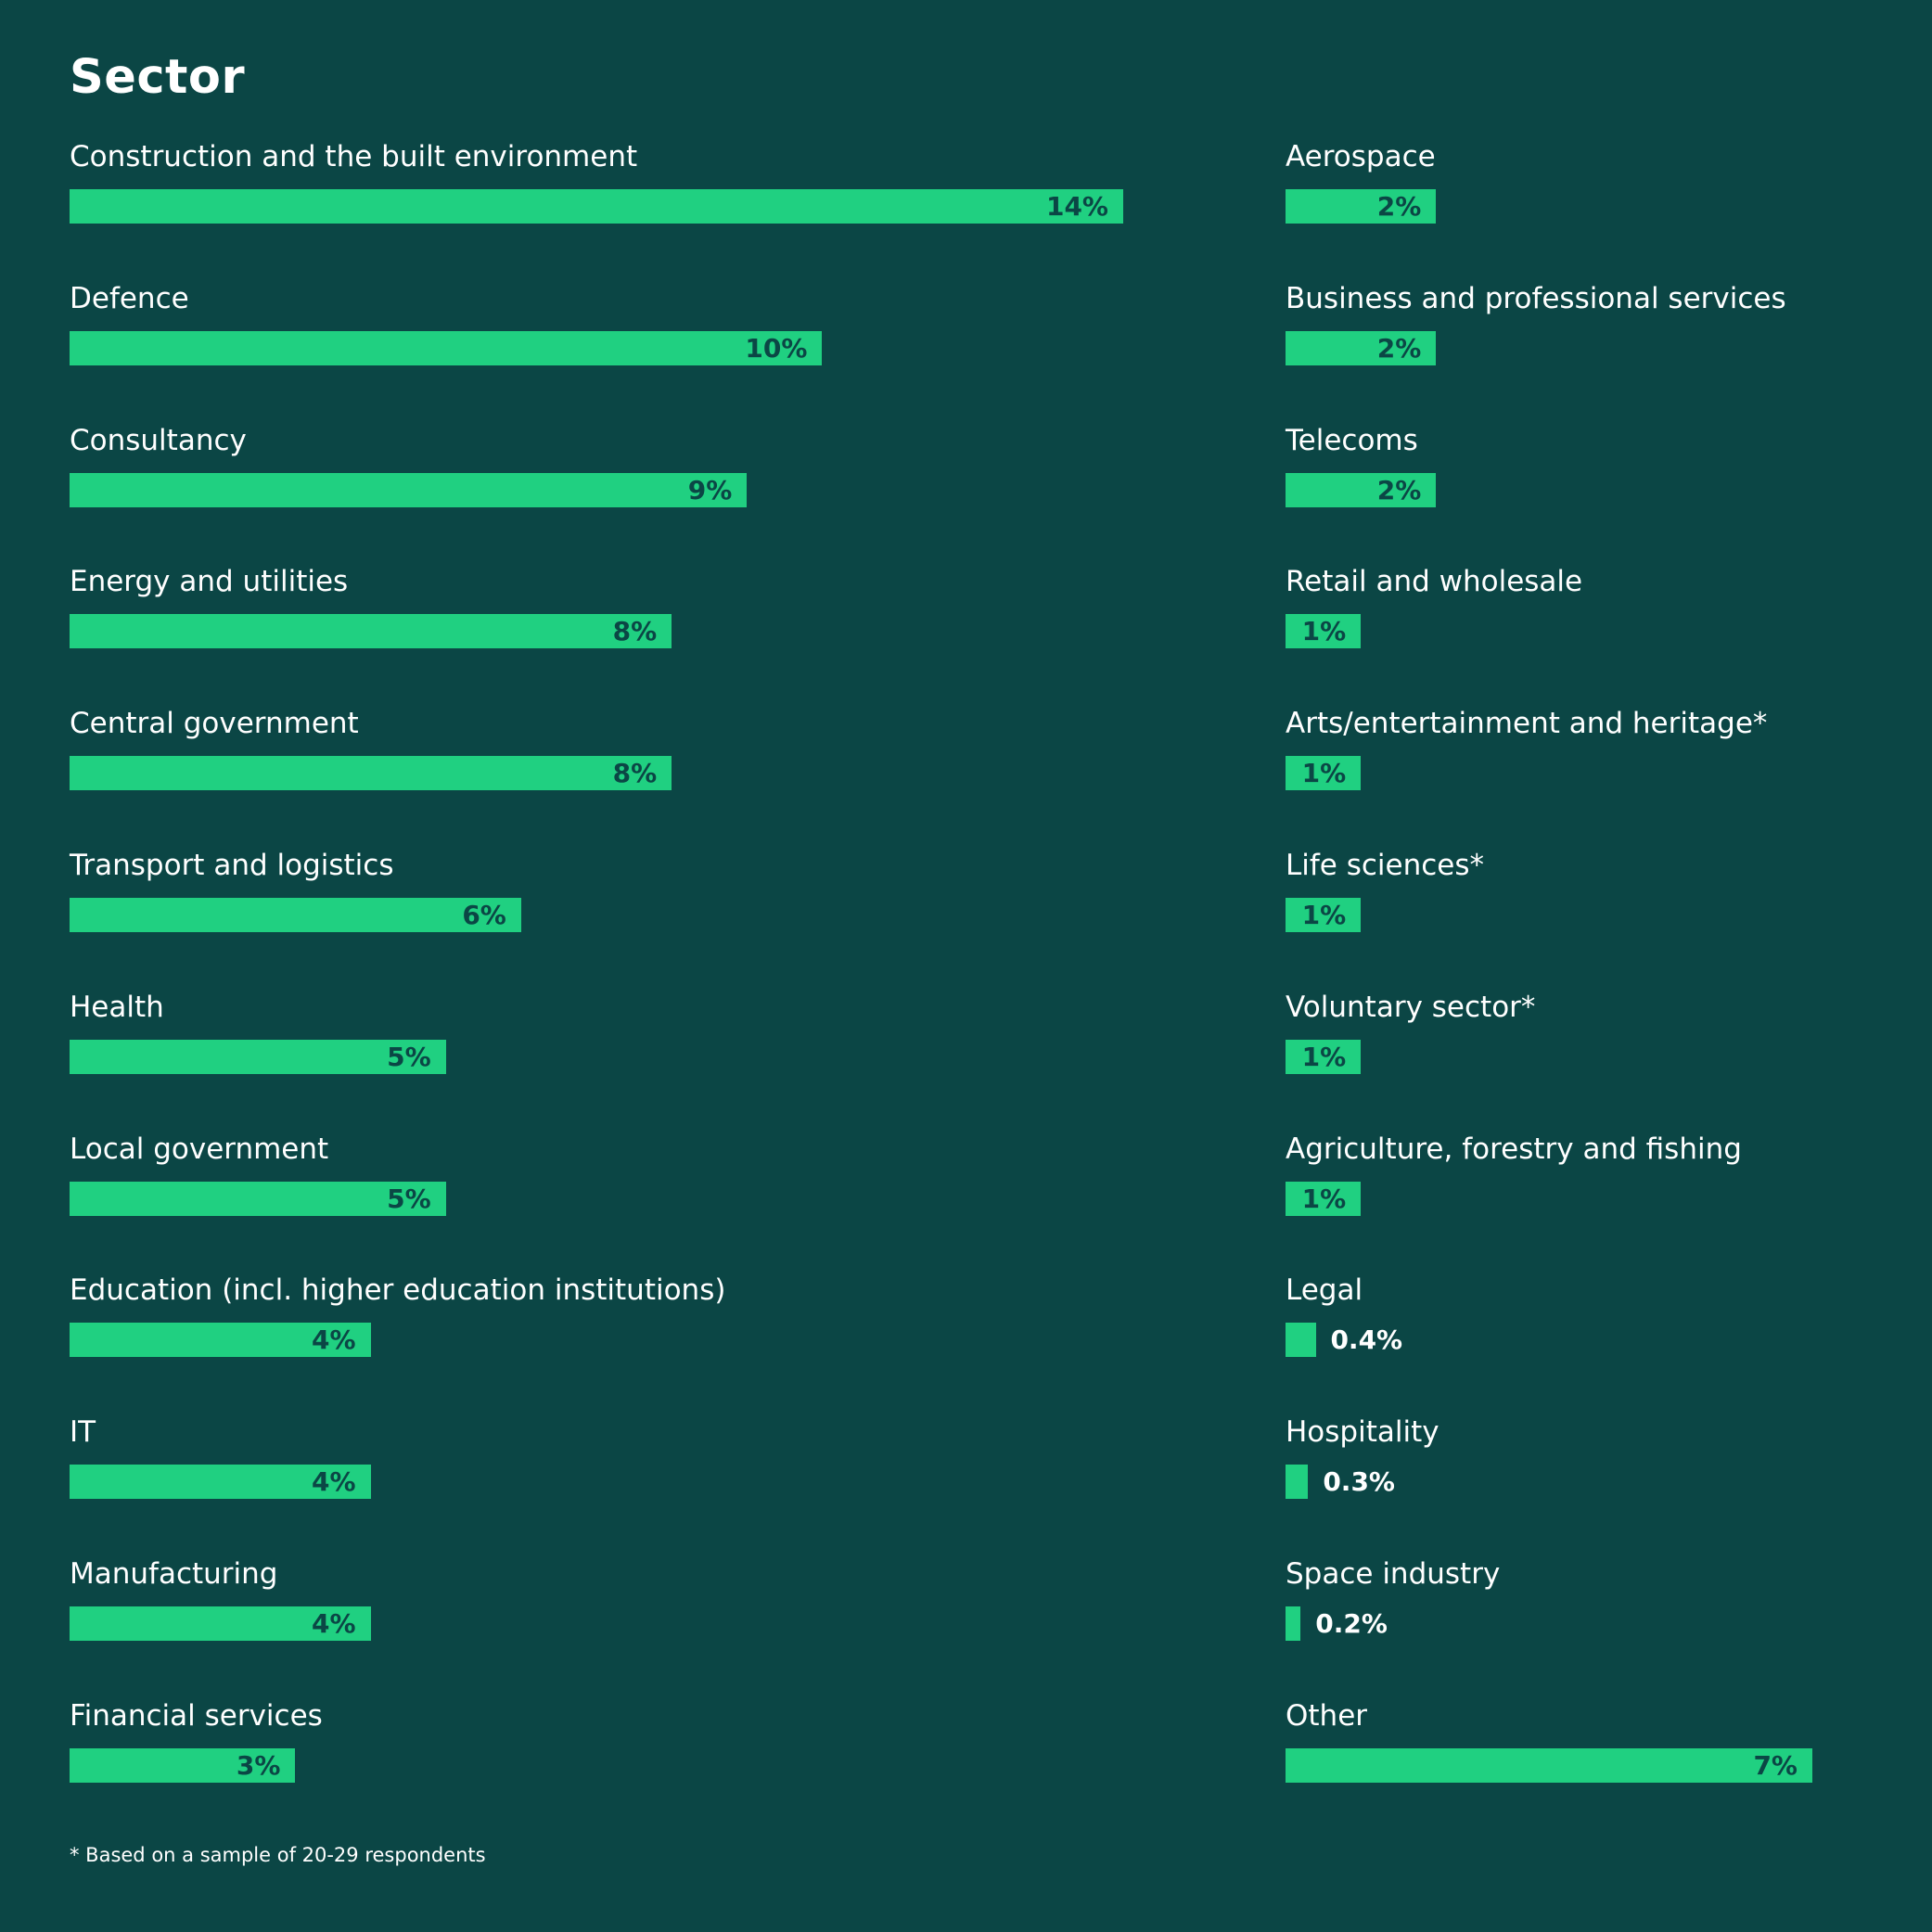 Image resolution: width=1932 pixels, height=1932 pixels. Describe the element at coordinates (232, 865) in the screenshot. I see `category-label: Transport and logistics` at that location.